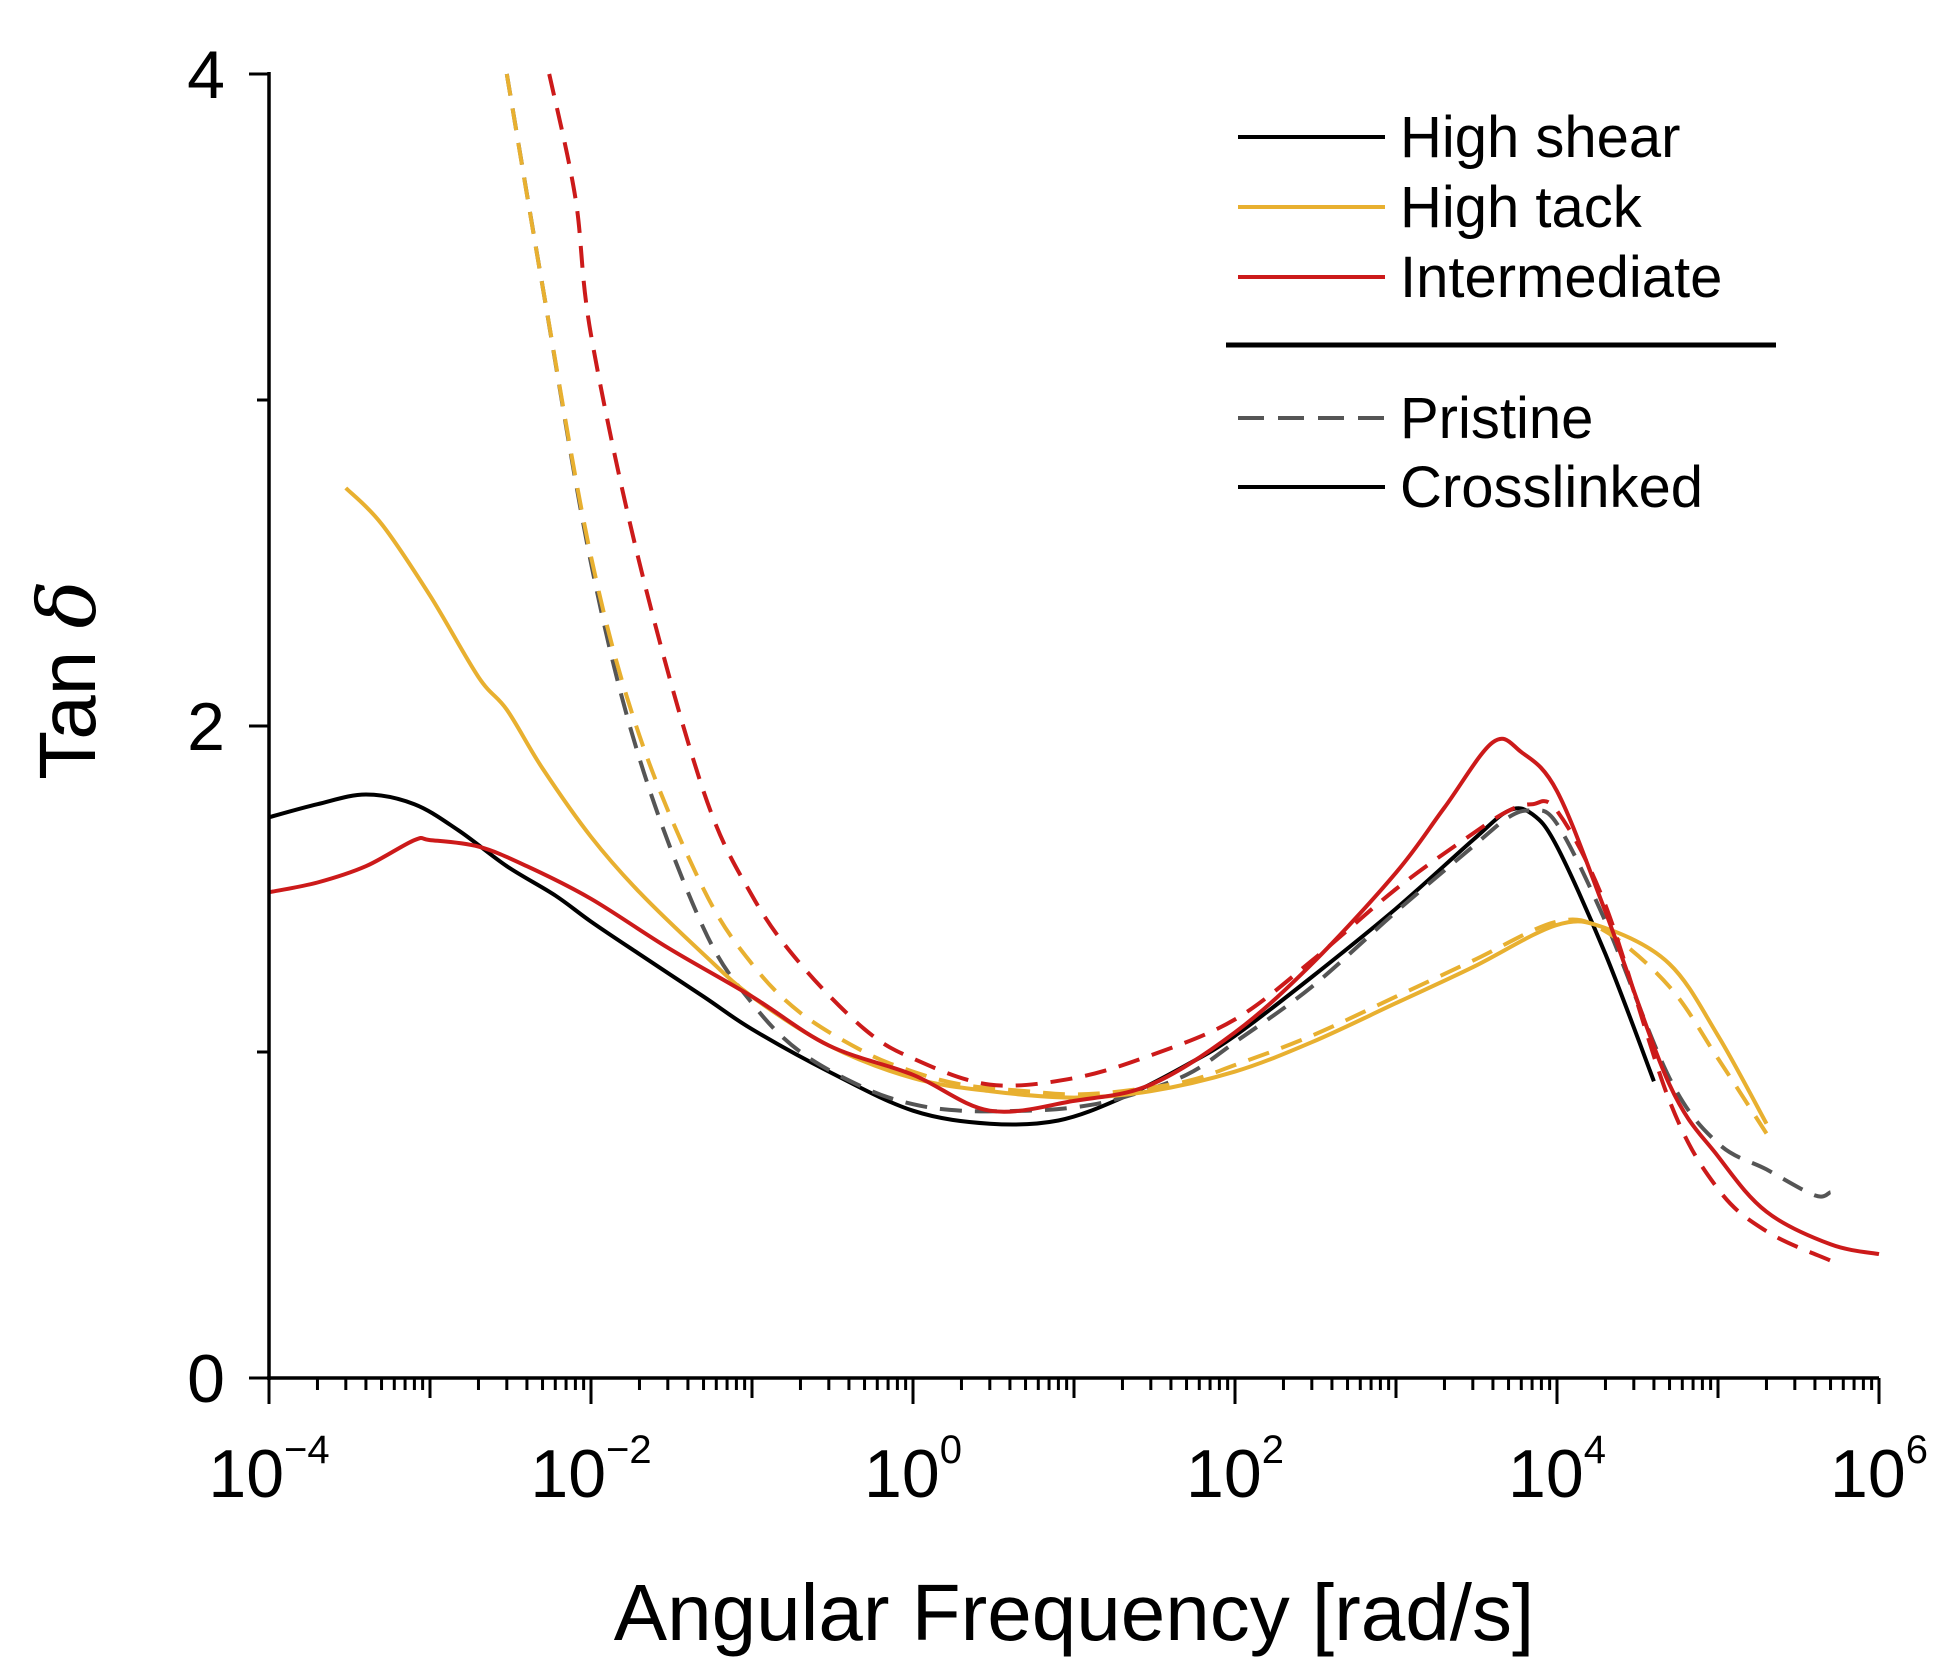 Image resolution: width=1943 pixels, height=1662 pixels. I want to click on x-tick-label: 10², so click(1235, 1470).